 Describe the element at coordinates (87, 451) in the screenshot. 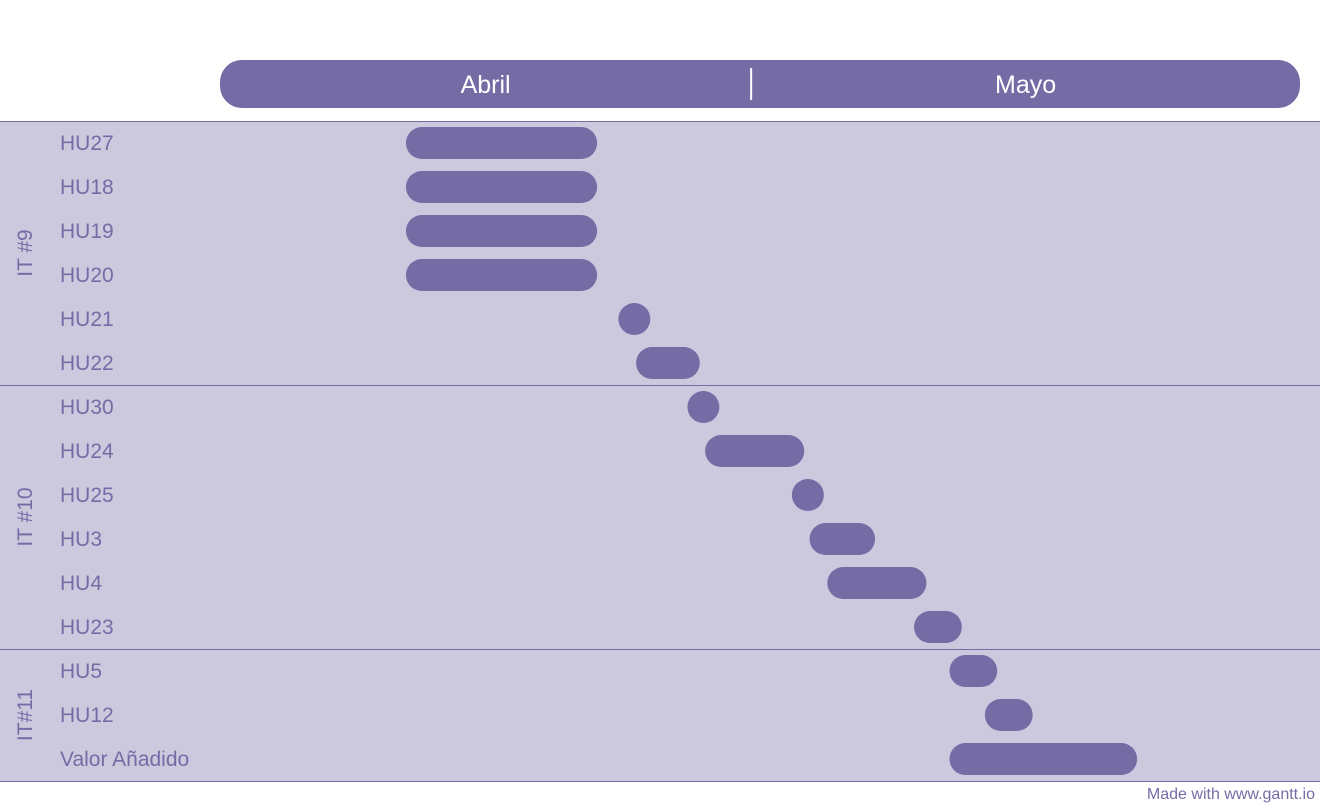

I see `task-label: HU24` at that location.